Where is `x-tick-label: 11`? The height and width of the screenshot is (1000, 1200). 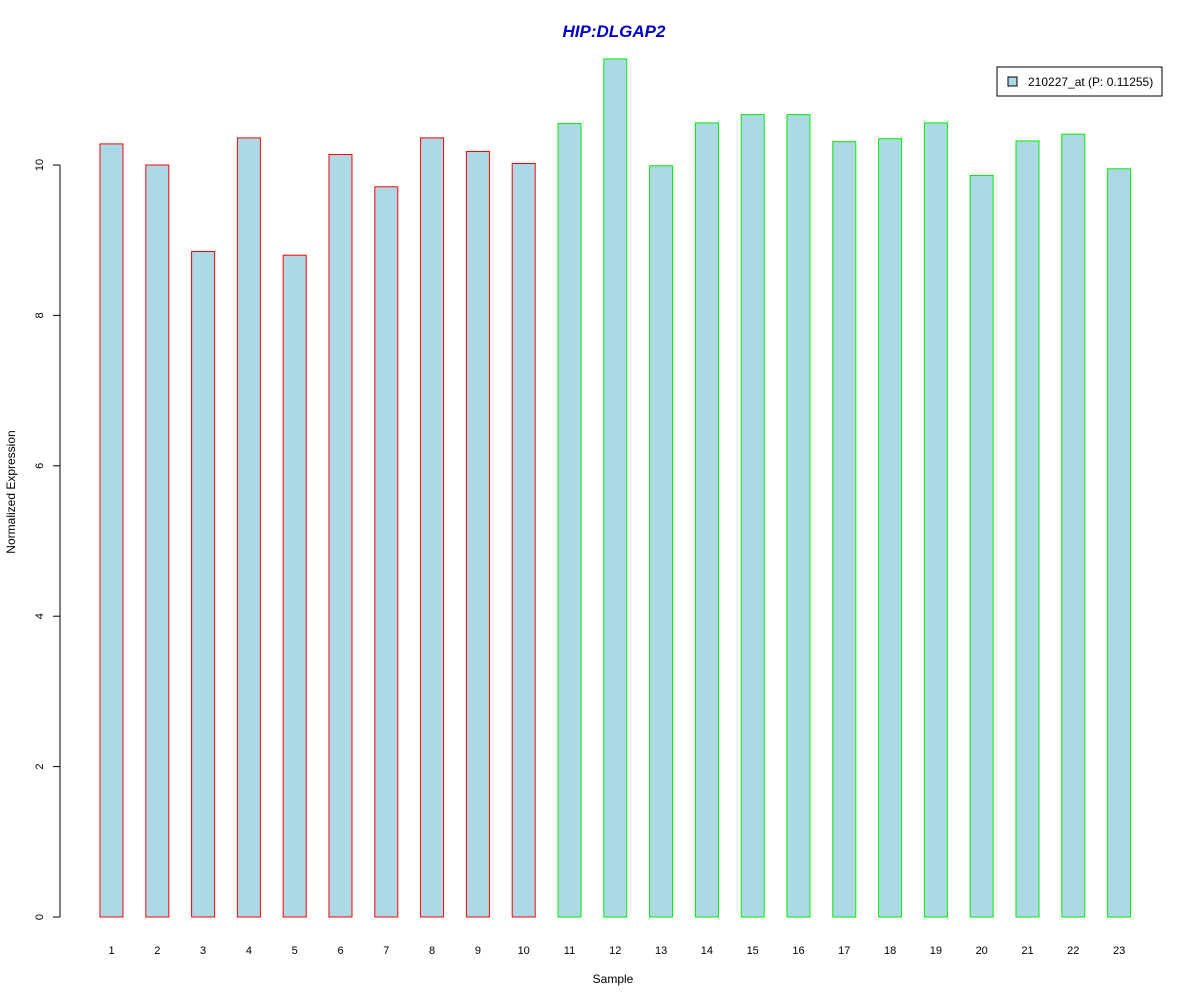 x-tick-label: 11 is located at coordinates (569, 951).